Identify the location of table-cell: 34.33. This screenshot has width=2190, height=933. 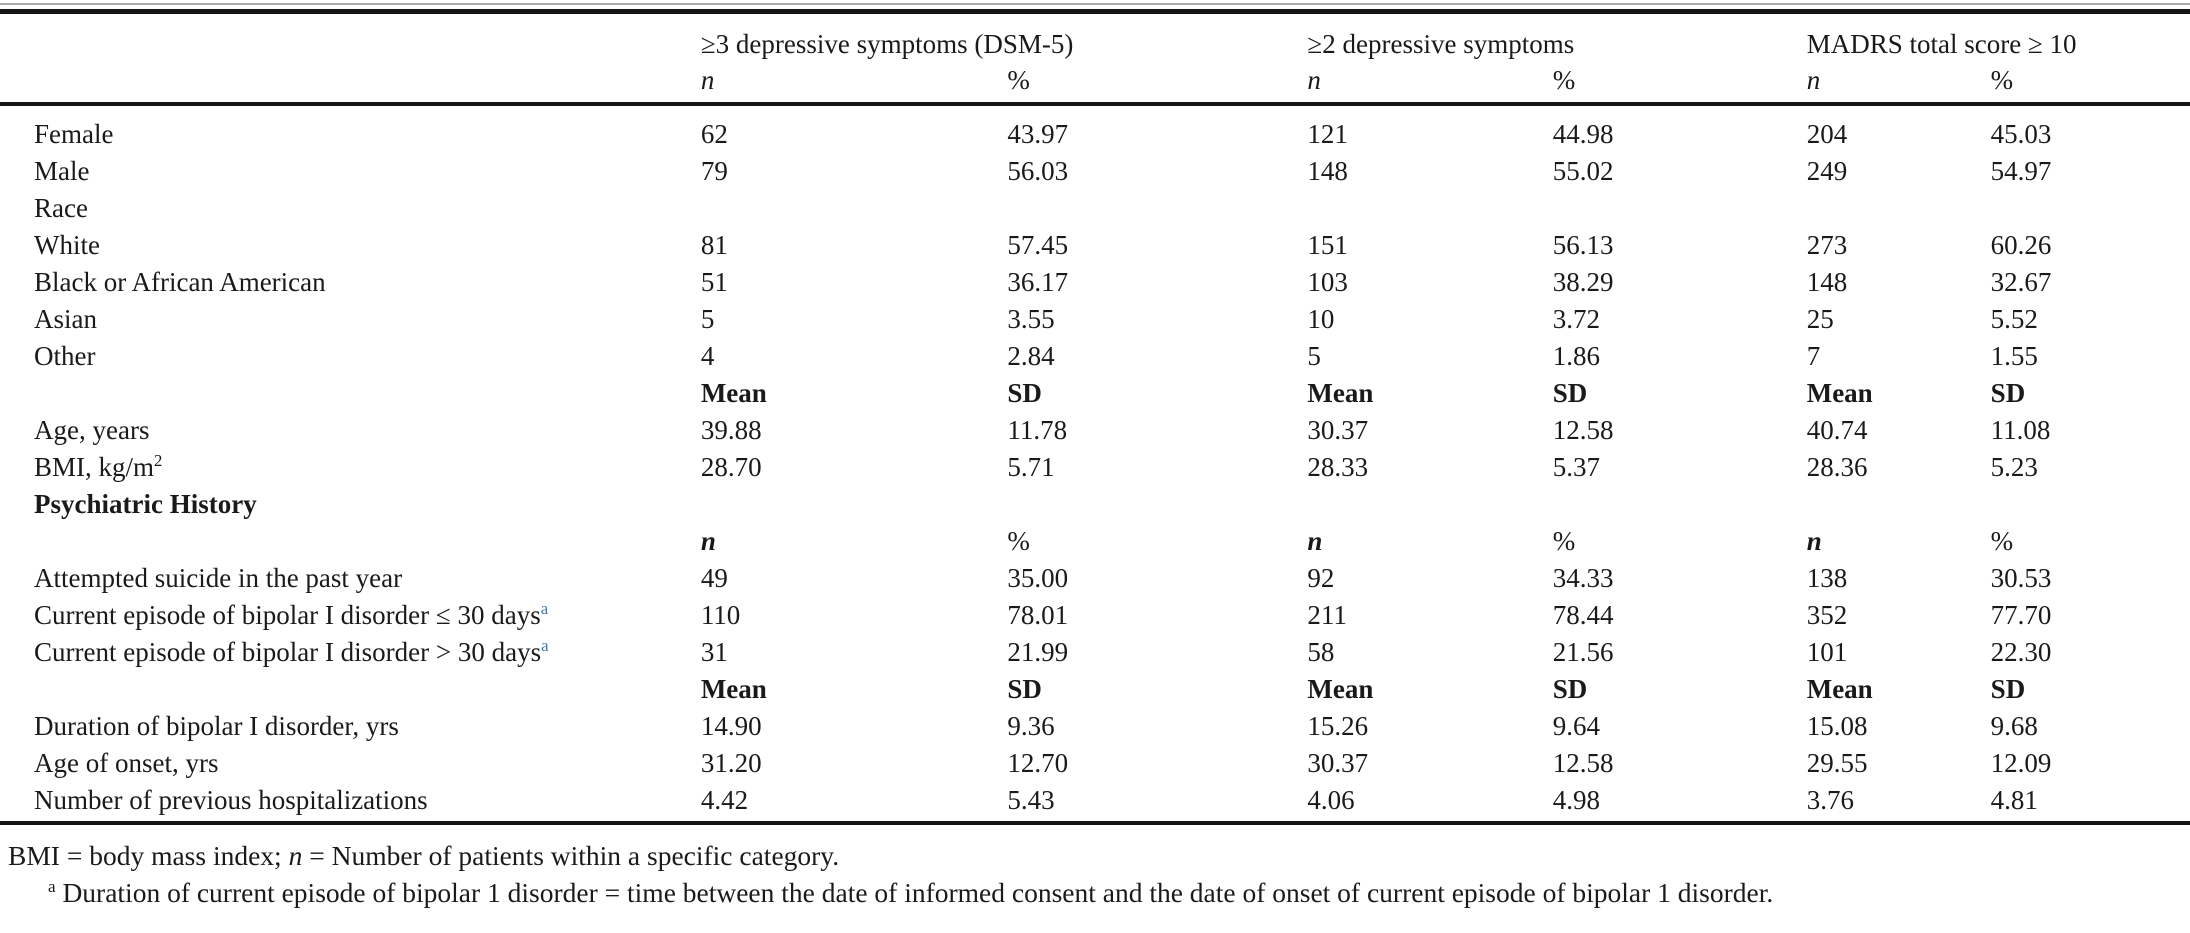
(1583, 578).